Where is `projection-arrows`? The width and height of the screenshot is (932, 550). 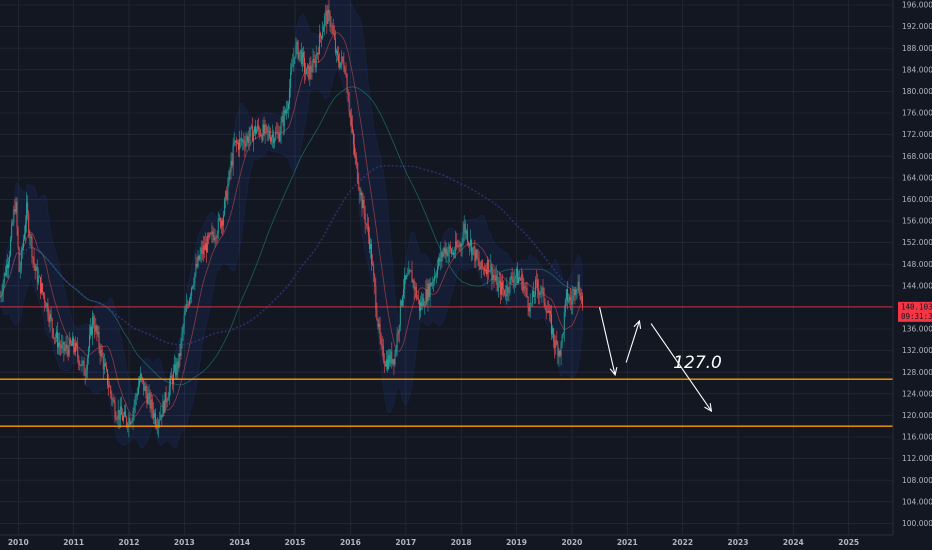
projection-arrows is located at coordinates (656, 360).